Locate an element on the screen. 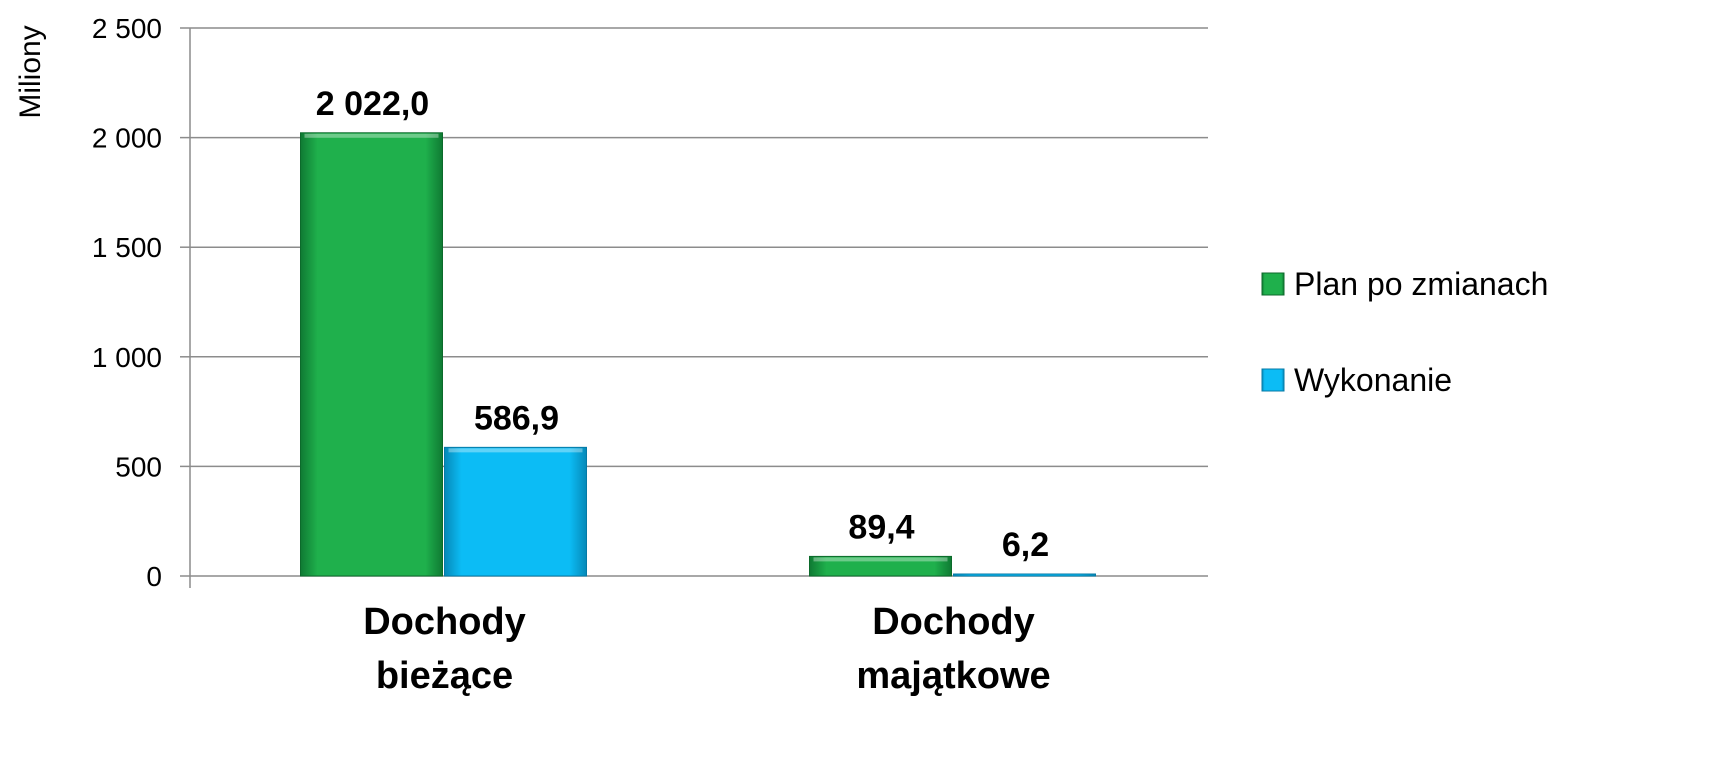 The width and height of the screenshot is (1729, 764). legend-label: Plan po zmianach is located at coordinates (1421, 284).